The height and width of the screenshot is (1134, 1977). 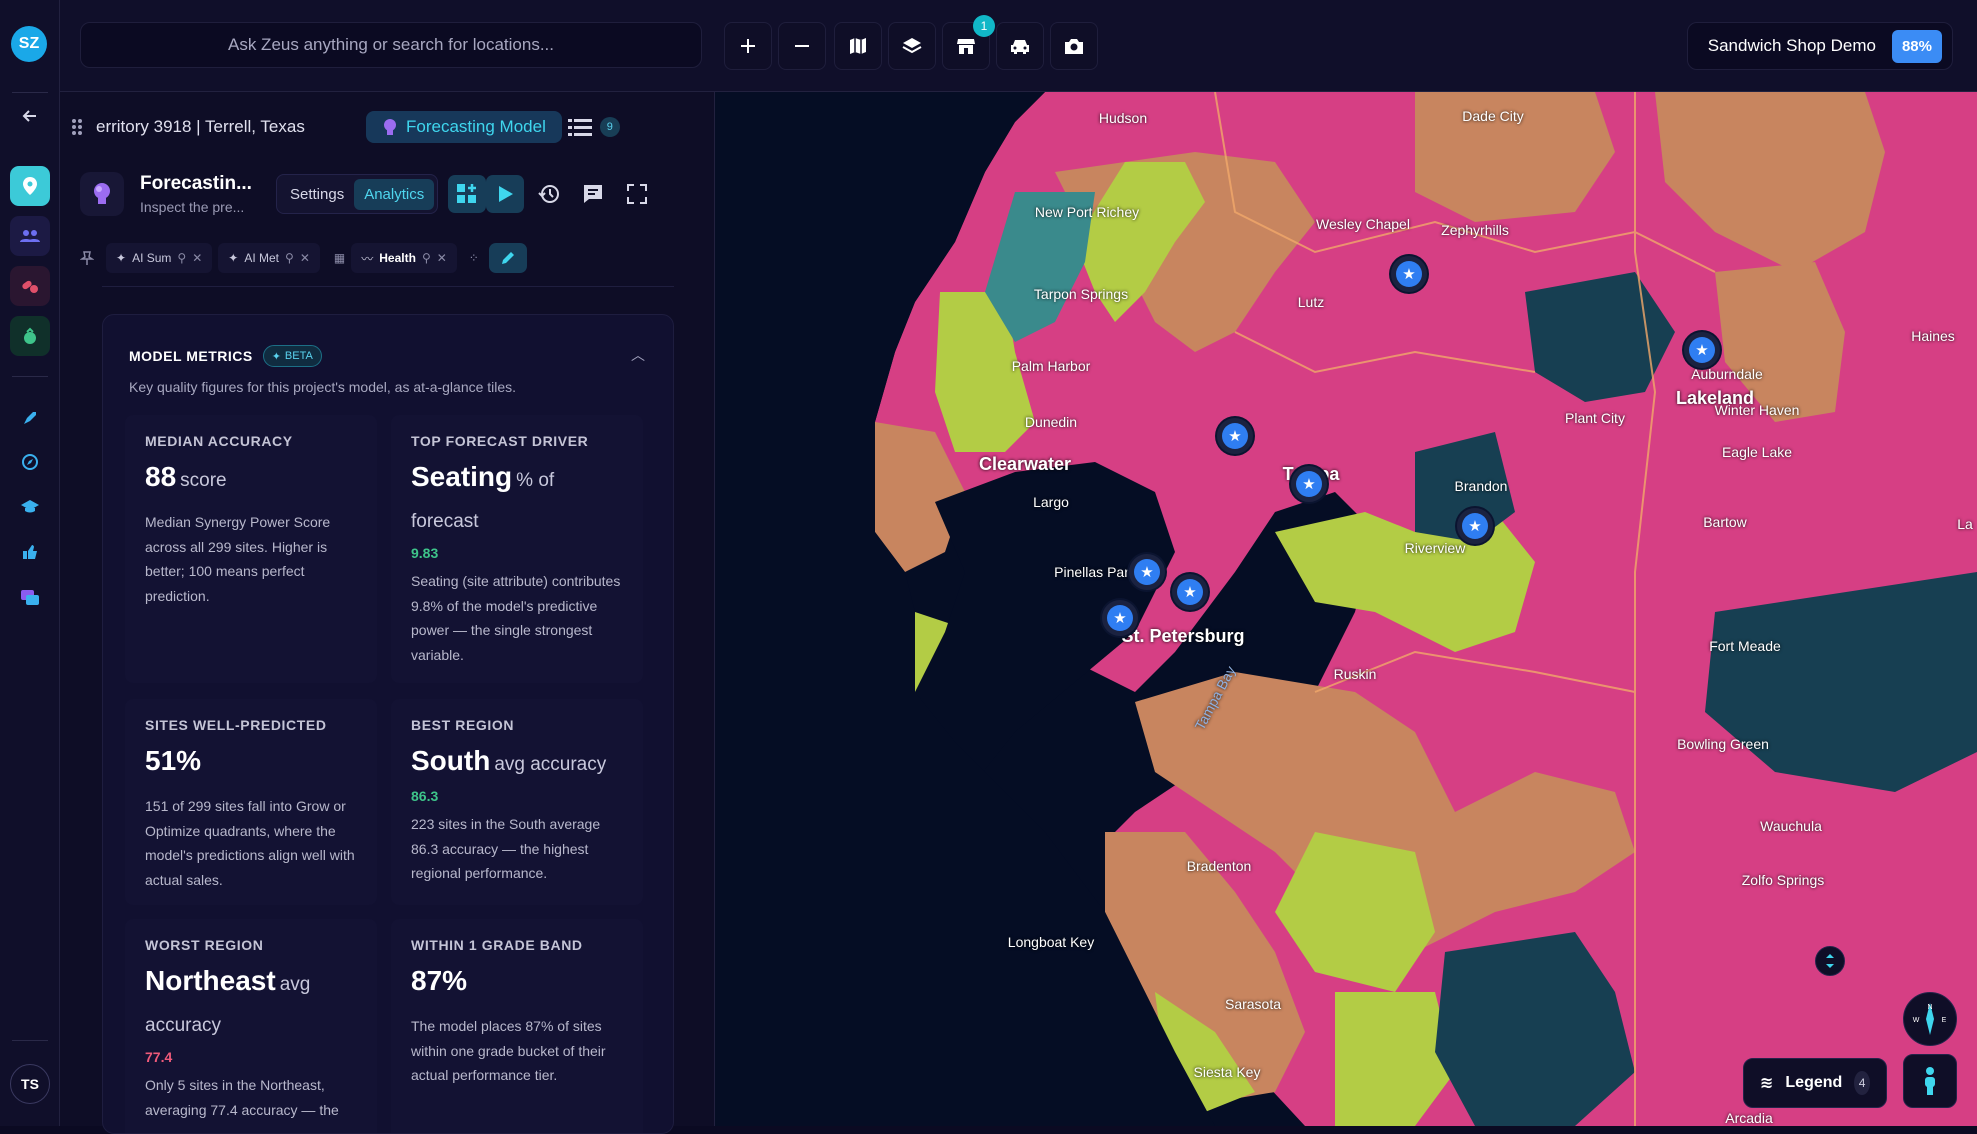 I want to click on map-place-label: Ruskin, so click(x=1355, y=674).